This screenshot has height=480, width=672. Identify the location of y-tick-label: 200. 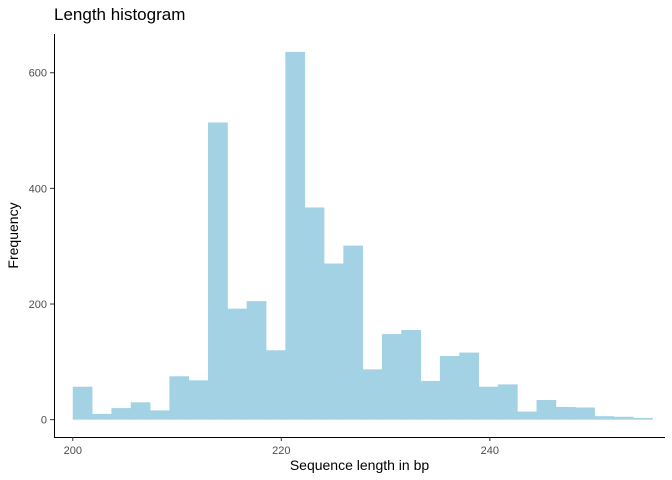
(38, 305).